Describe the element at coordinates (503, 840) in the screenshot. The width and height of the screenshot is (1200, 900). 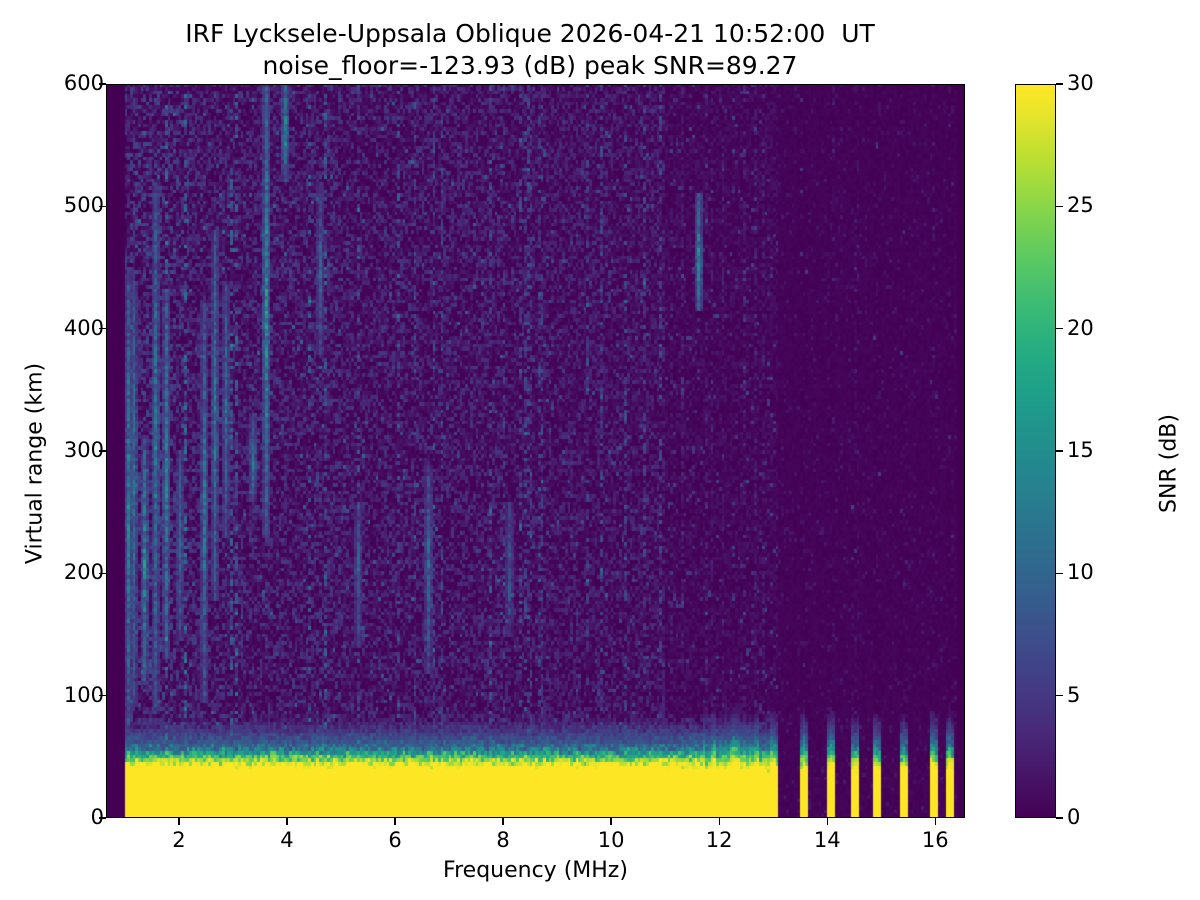
I see `x-tick-label: 8` at that location.